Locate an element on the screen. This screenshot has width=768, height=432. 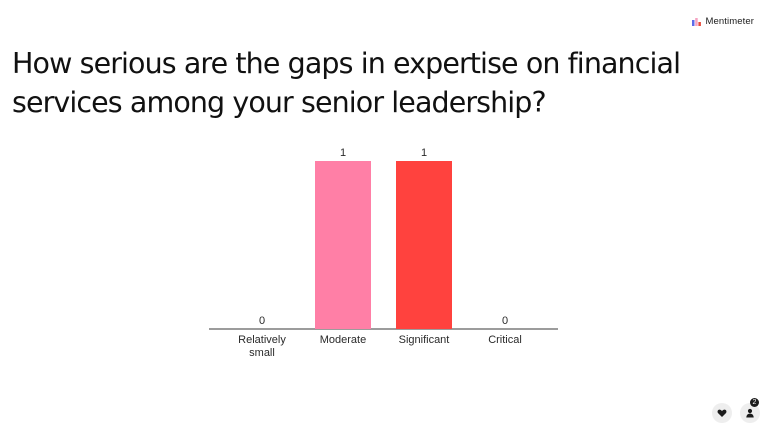
category-label: Significant is located at coordinates (424, 340).